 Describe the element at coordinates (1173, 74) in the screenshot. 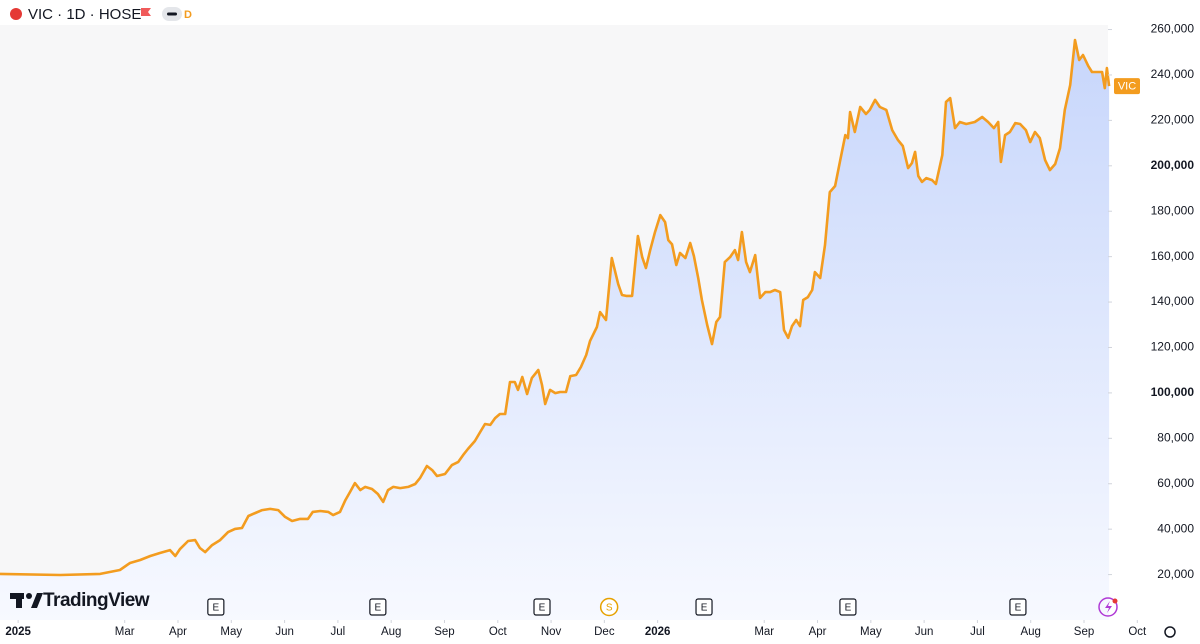

I see `y-tick-label: 240,000` at that location.